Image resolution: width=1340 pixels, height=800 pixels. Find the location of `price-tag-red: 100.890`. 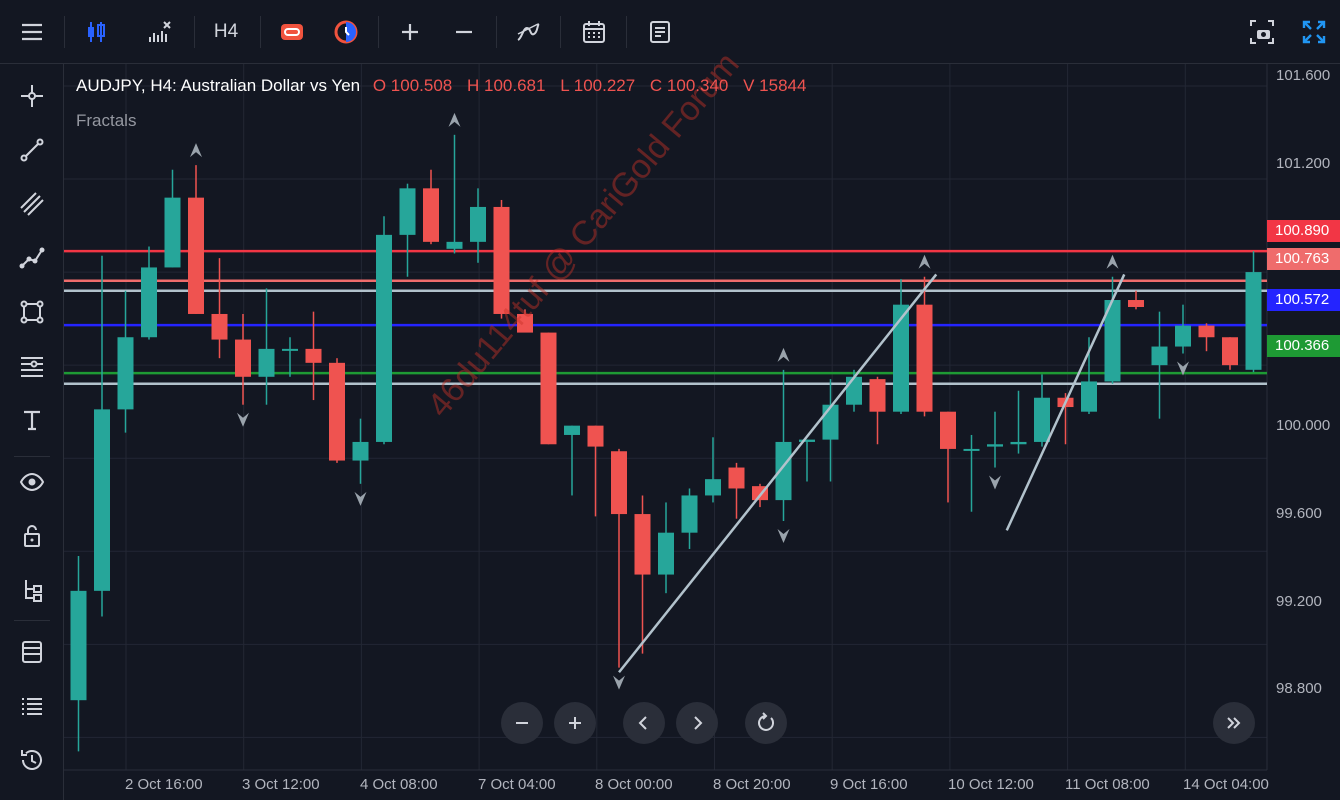

price-tag-red: 100.890 is located at coordinates (1303, 231).